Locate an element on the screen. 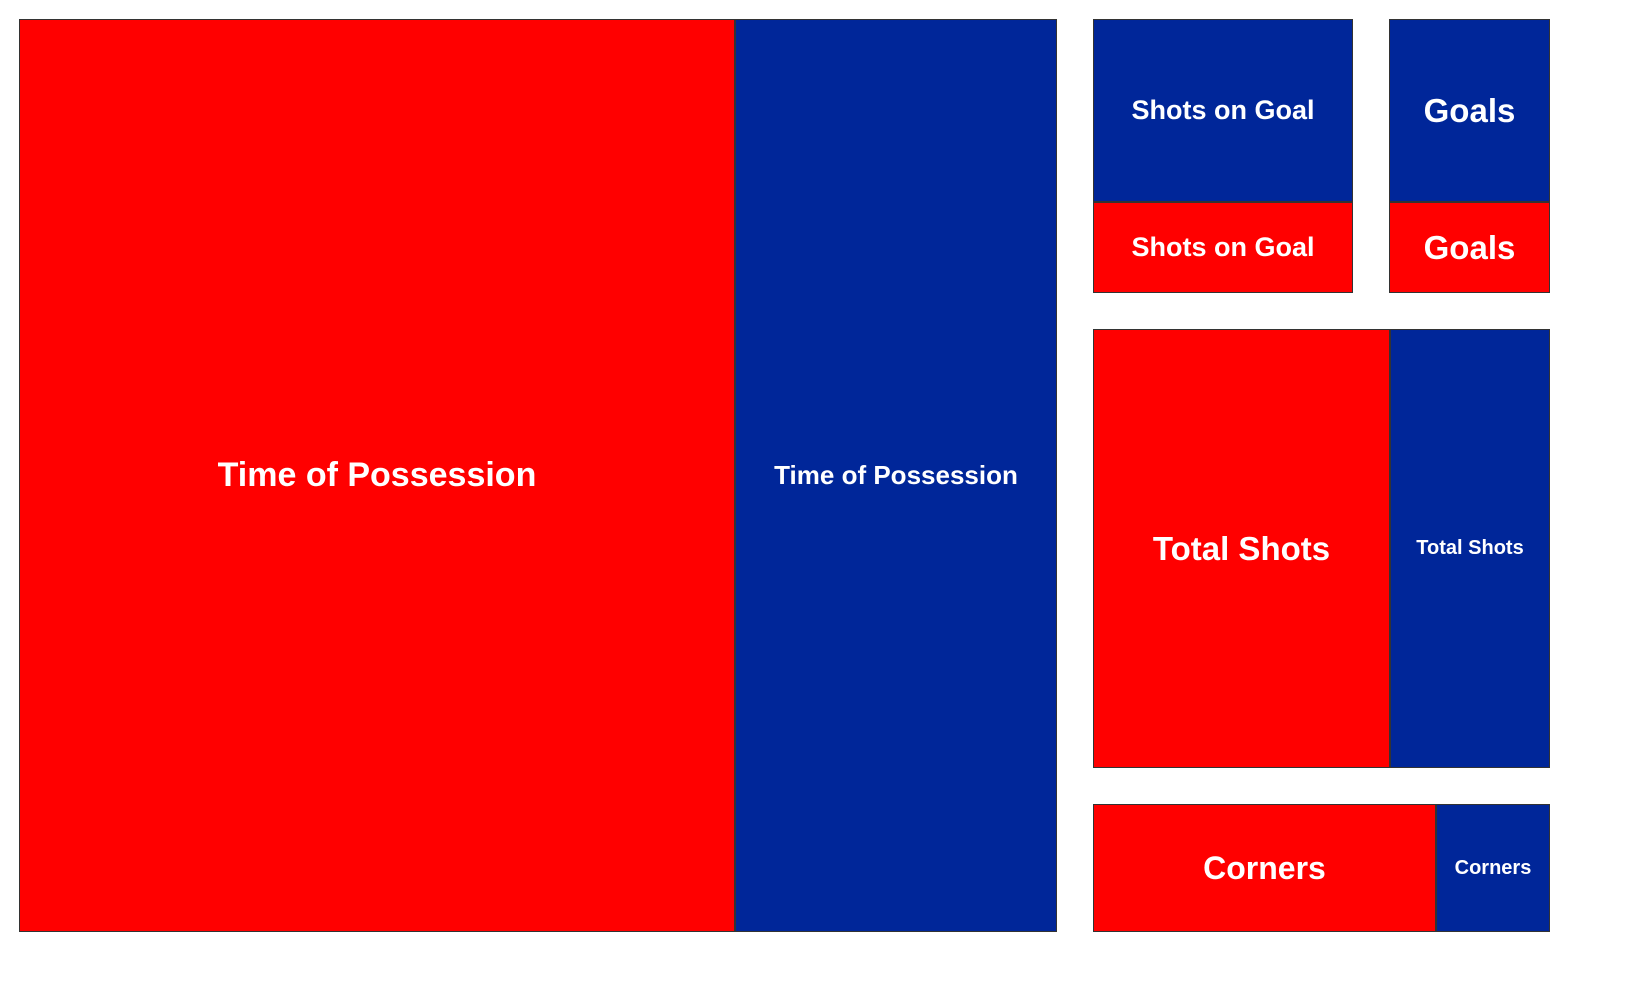 This screenshot has width=1650, height=1000. treemap-tile-total-shots-2: Total Shots is located at coordinates (1470, 548).